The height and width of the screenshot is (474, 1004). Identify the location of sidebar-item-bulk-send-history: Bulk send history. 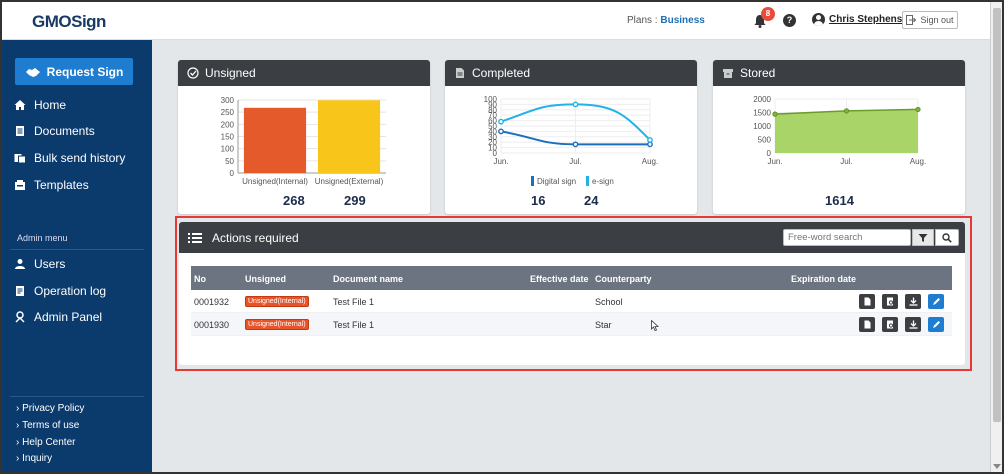
(69, 158).